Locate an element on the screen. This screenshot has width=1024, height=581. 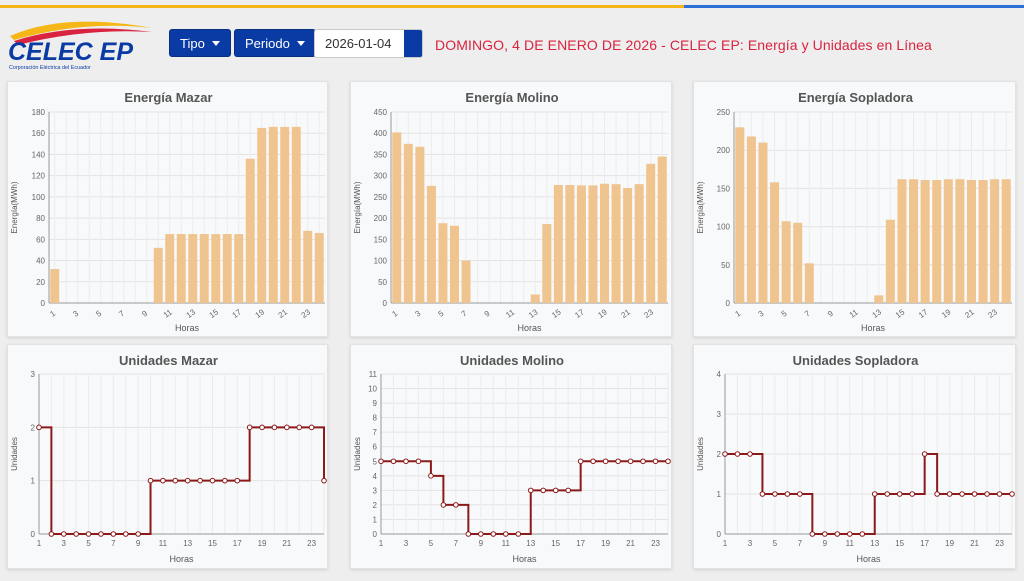
periodo-dropdown-button: Periodo is located at coordinates (275, 43).